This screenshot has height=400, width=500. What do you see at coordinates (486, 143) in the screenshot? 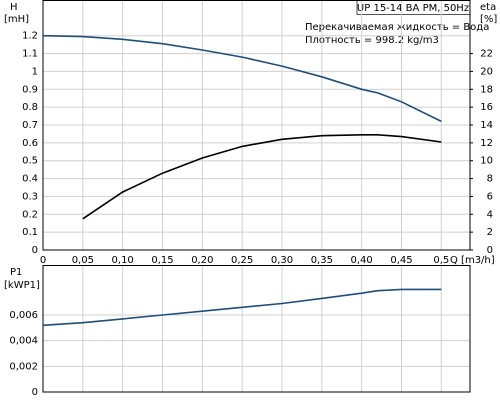
I see `y2-tick-label: 12` at bounding box center [486, 143].